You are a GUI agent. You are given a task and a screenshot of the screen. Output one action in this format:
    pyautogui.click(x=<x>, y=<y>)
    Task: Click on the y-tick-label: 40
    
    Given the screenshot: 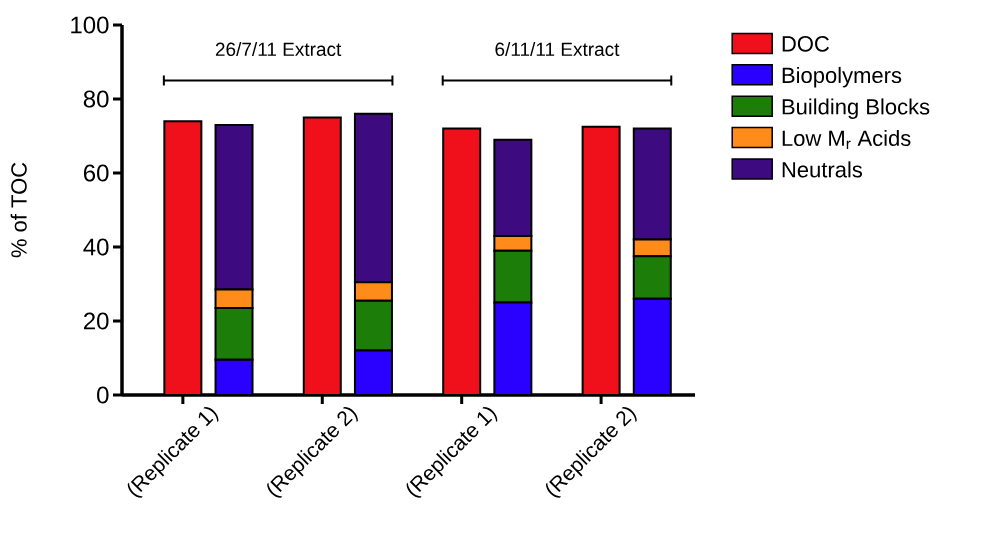 What is the action you would take?
    pyautogui.click(x=96, y=247)
    